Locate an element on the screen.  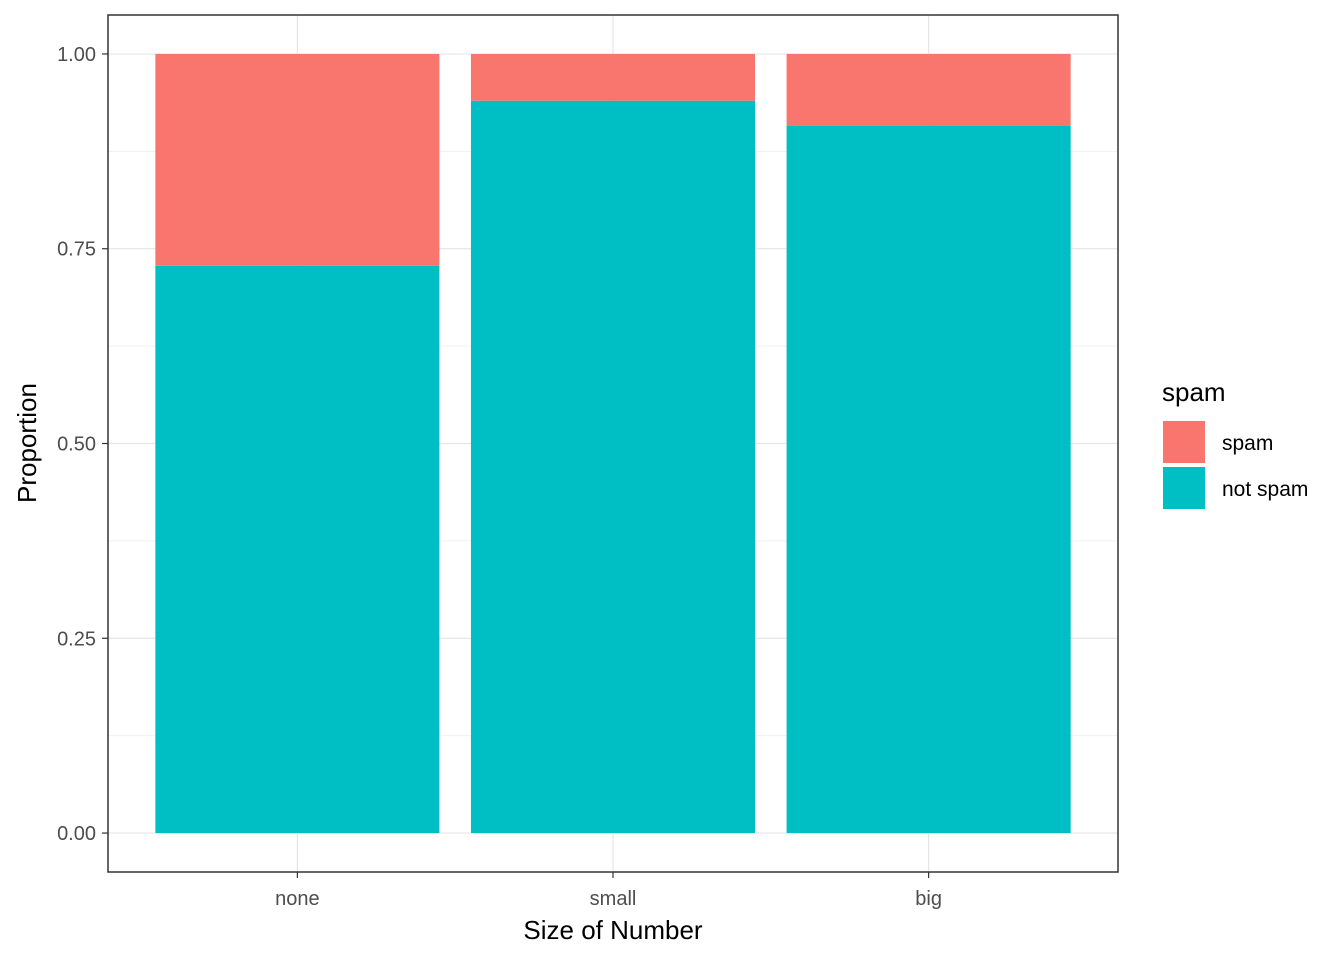
legend-label: not spam is located at coordinates (1265, 489).